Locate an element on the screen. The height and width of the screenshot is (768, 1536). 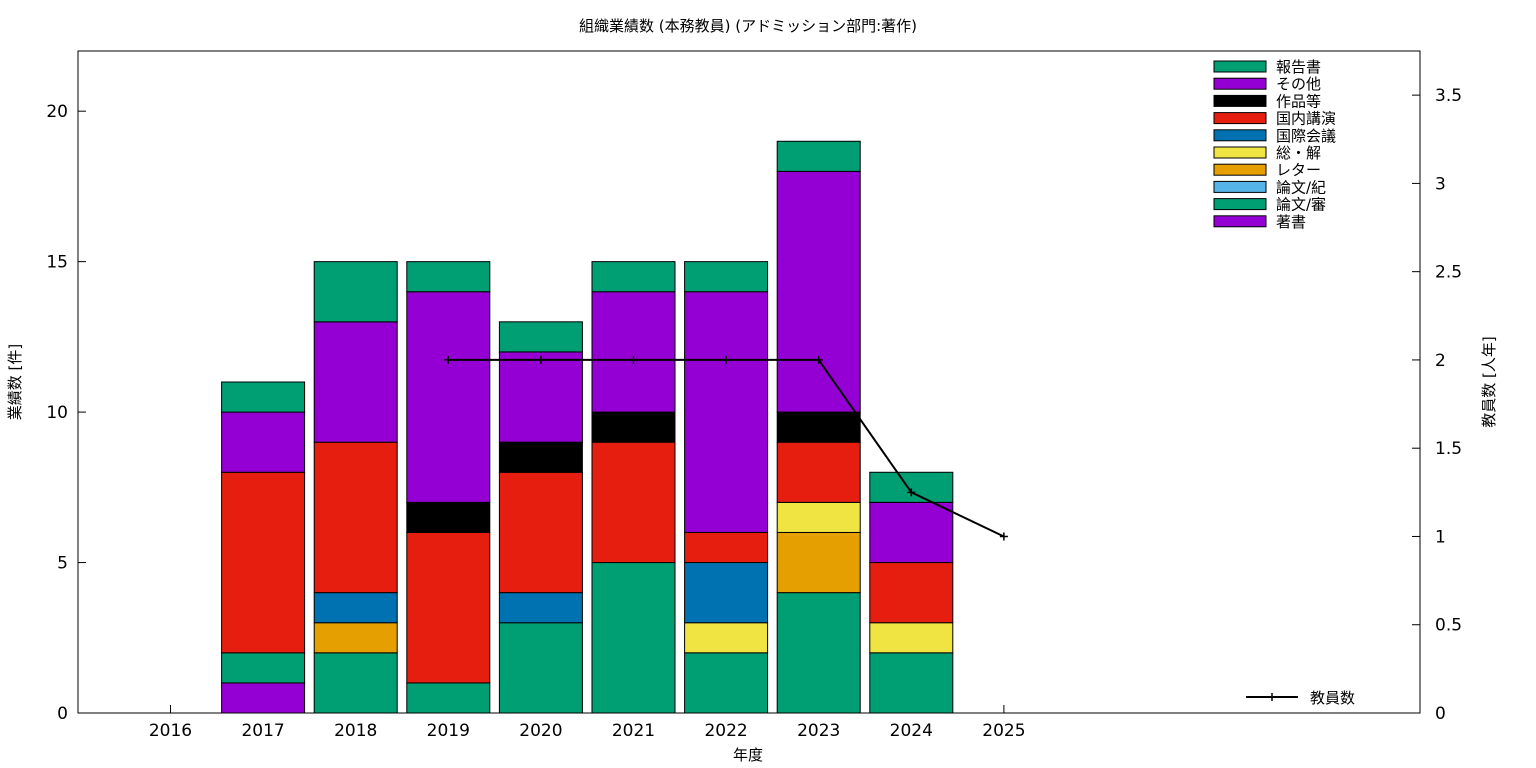
y2-tick-label: 1.5 is located at coordinates (1448, 449).